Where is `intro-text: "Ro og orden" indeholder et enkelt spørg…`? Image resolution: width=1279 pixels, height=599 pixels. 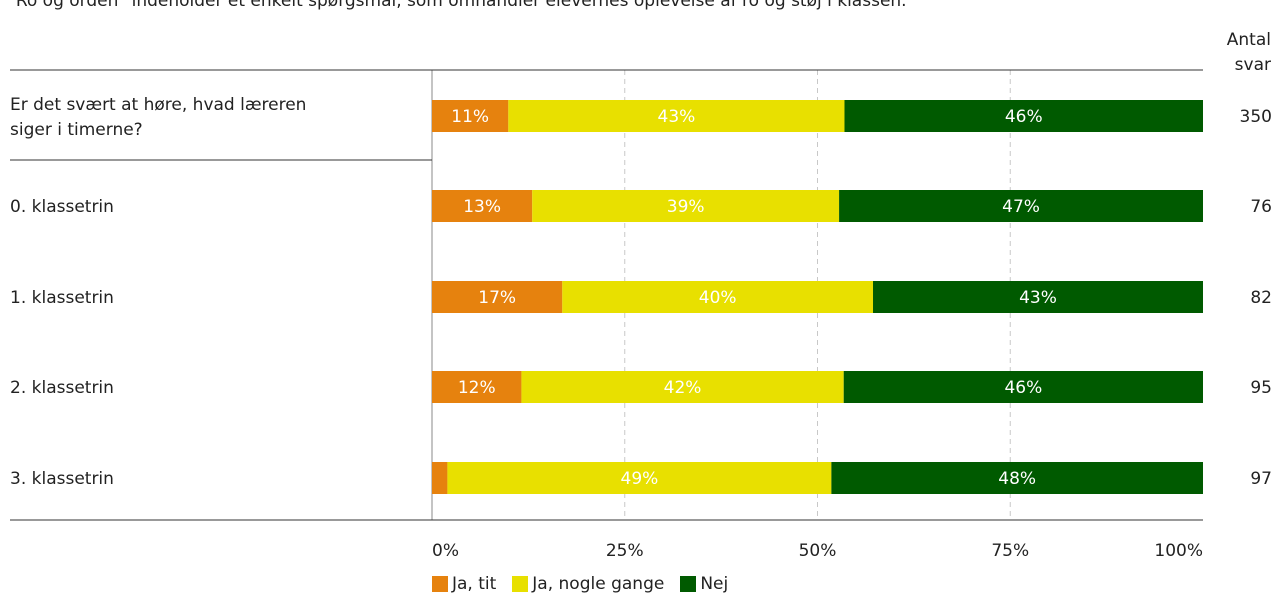
intro-text: "Ro og orden" indeholder et enkelt spørg… is located at coordinates (457, 5).